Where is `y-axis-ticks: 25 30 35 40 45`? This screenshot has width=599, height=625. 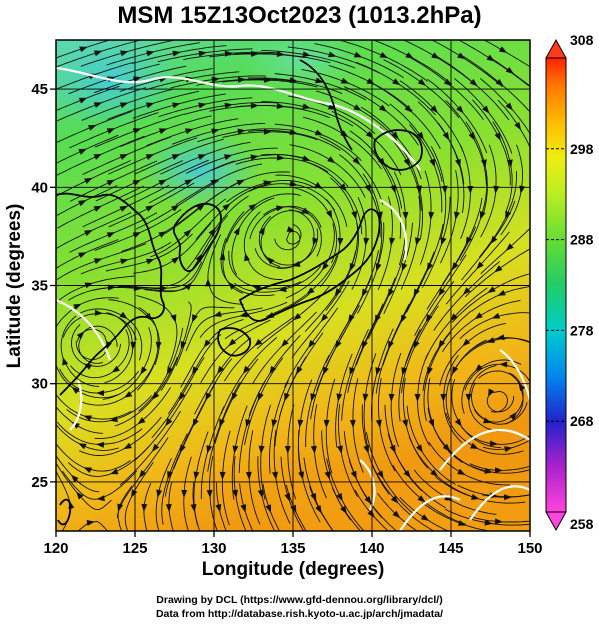
y-axis-ticks: 25 30 35 40 45 is located at coordinates (43, 286).